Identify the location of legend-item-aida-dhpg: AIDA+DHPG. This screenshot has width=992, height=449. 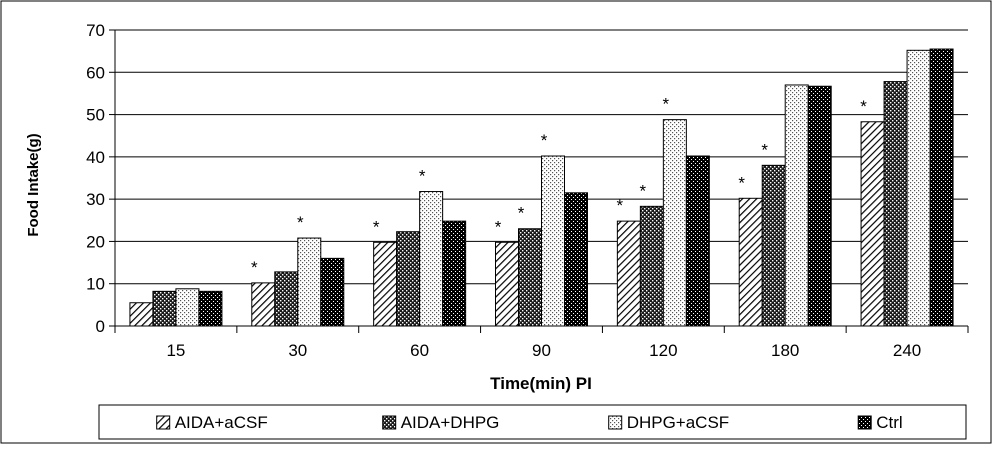
(441, 422).